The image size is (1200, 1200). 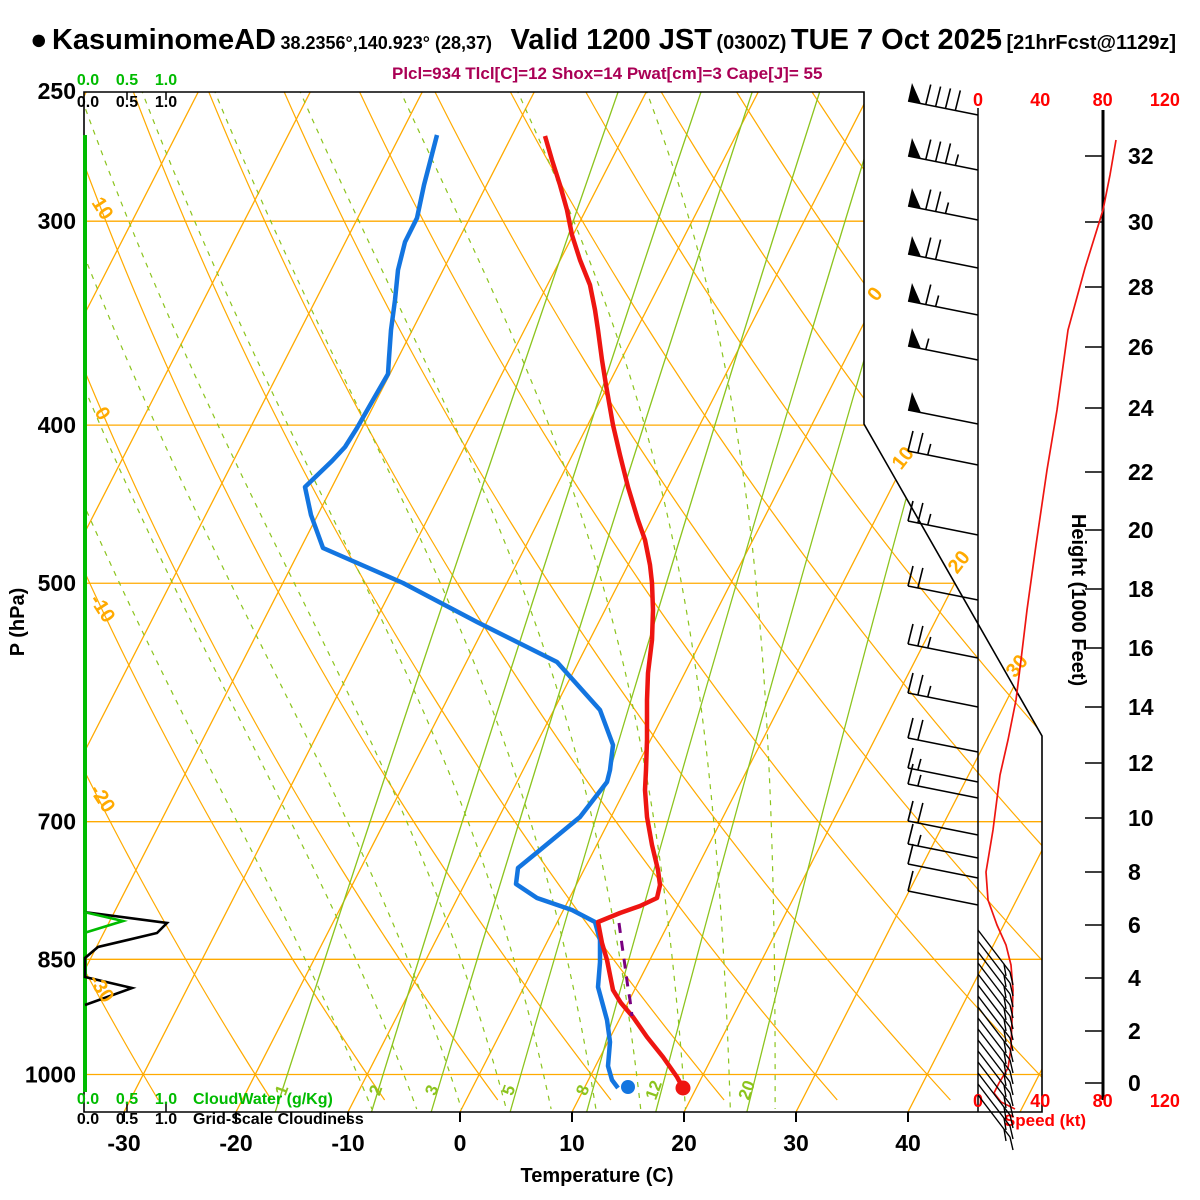 What do you see at coordinates (88, 80) in the screenshot?
I see `cloudwater-scale-top-label: 0.0` at bounding box center [88, 80].